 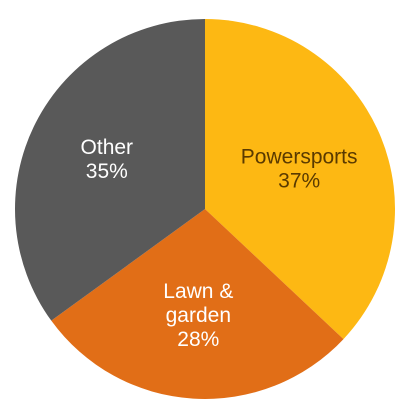 I want to click on pie-slice-0-percent: 37%, so click(x=299, y=180).